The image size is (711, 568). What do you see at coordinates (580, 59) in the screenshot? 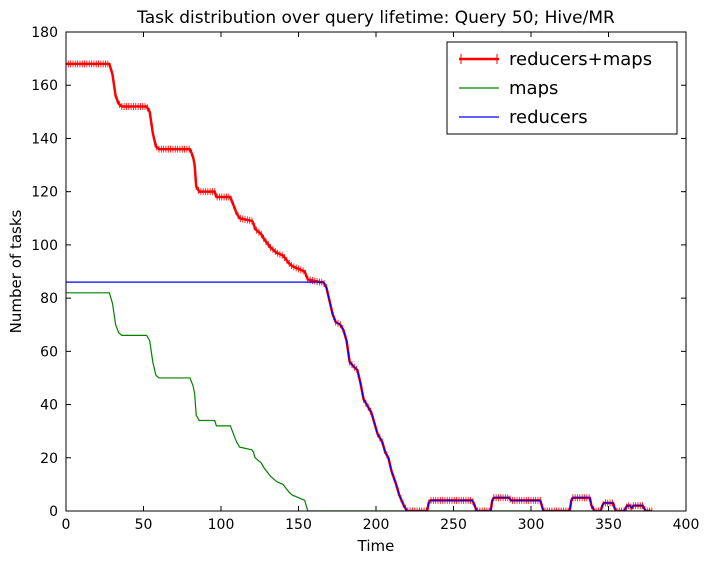
I see `legend-label: reducers+maps` at bounding box center [580, 59].